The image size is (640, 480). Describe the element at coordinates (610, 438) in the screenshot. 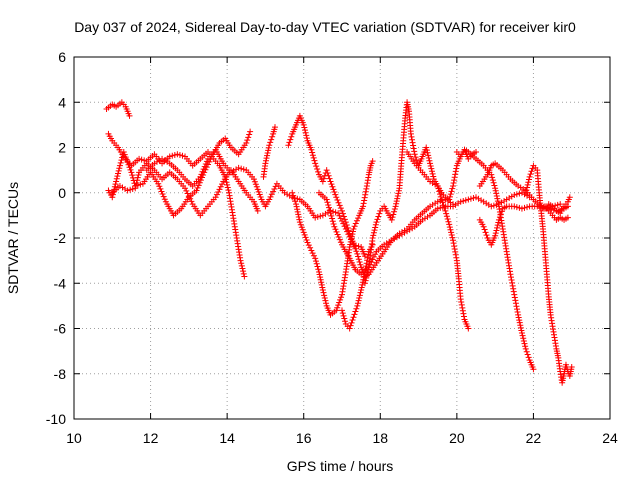

I see `x-tick-label: 24` at that location.